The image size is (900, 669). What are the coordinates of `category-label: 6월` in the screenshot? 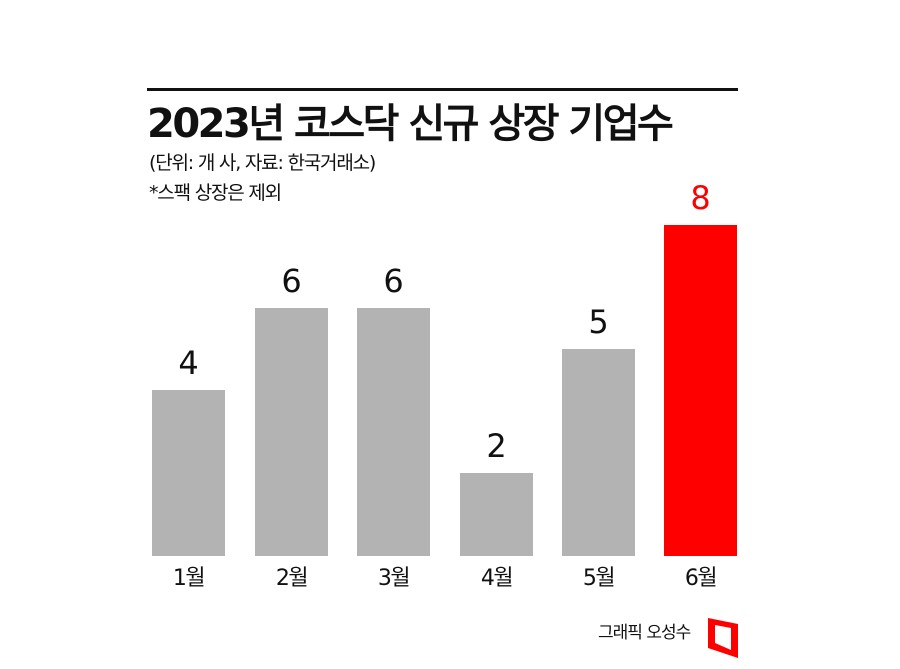 It's located at (701, 578).